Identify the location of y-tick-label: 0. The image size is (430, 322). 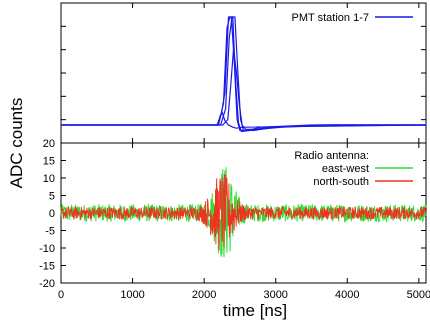
(52, 214).